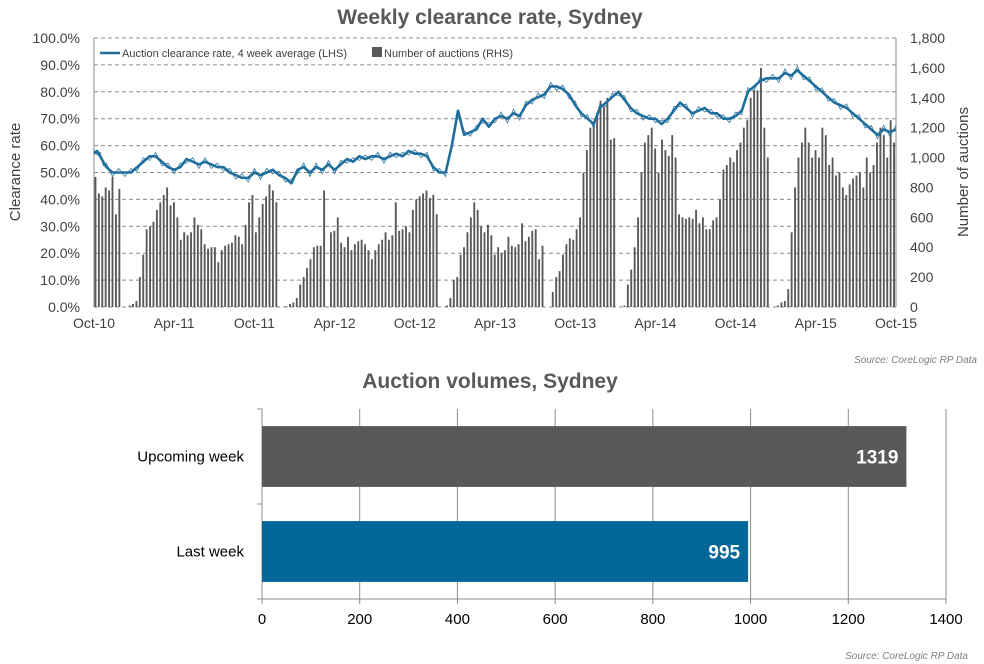 The height and width of the screenshot is (664, 984). I want to click on bottom-x-tick-label: 600, so click(555, 619).